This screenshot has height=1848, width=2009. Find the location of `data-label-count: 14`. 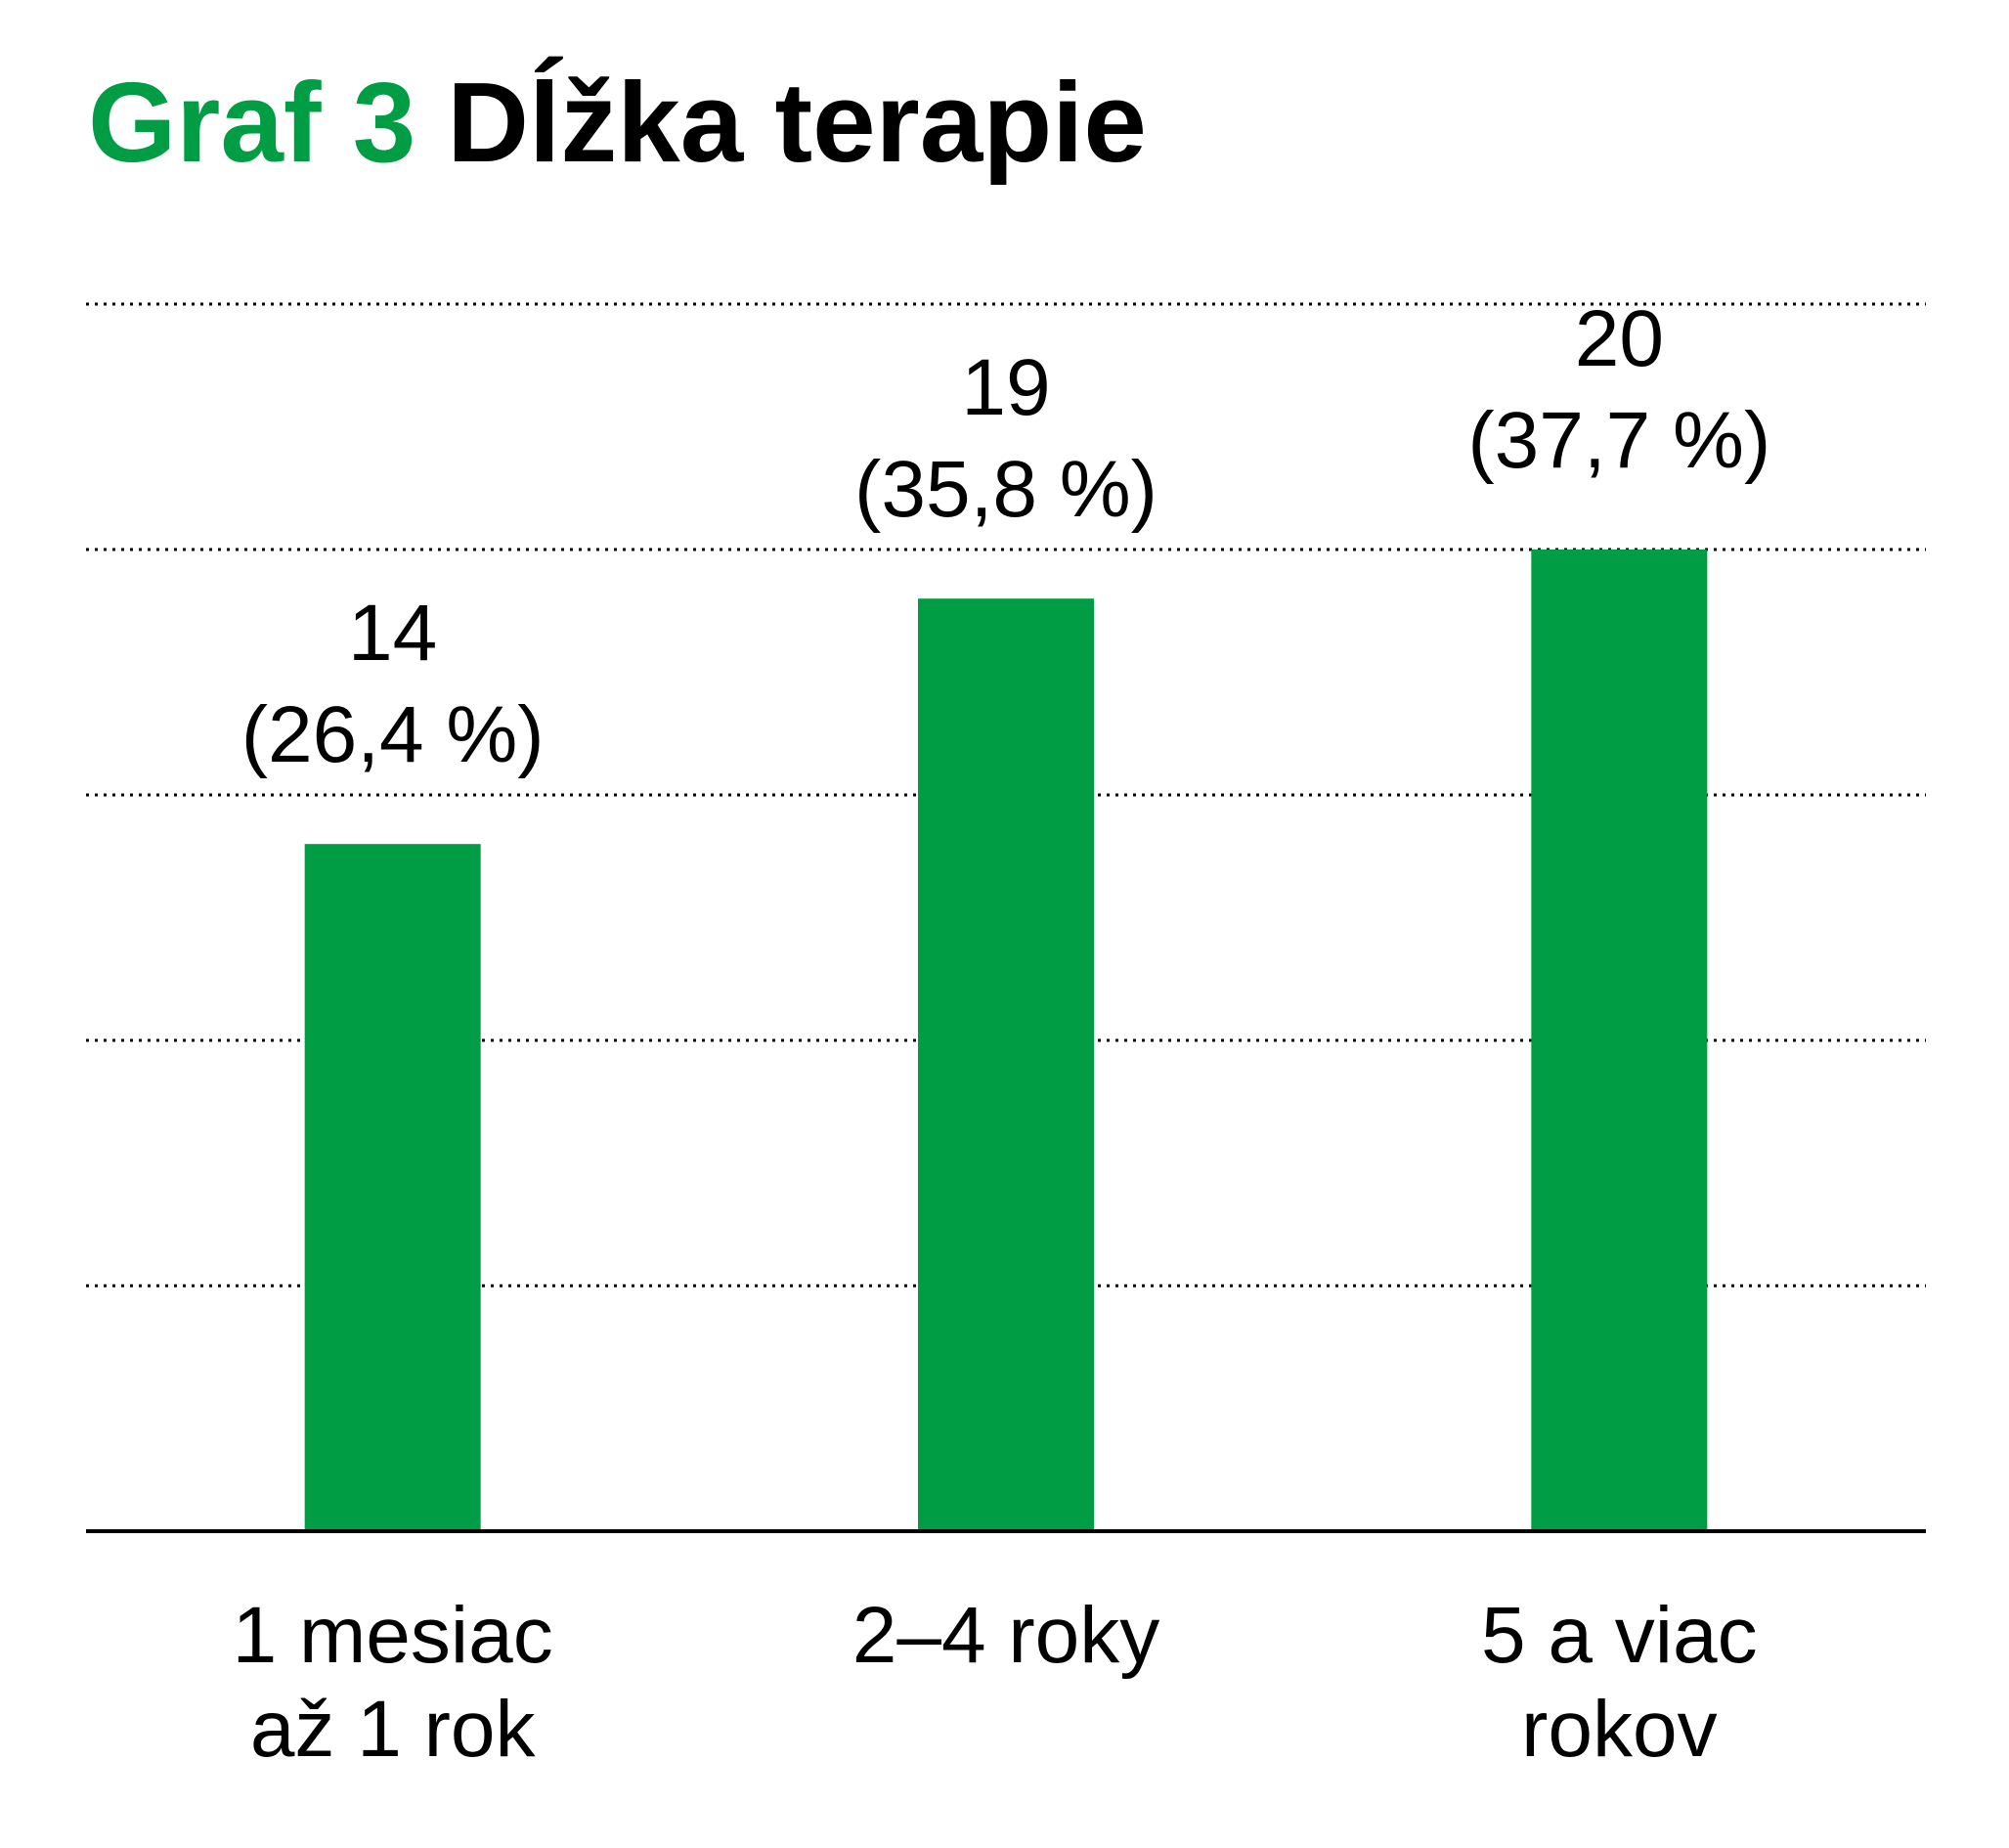

data-label-count: 14 is located at coordinates (392, 633).